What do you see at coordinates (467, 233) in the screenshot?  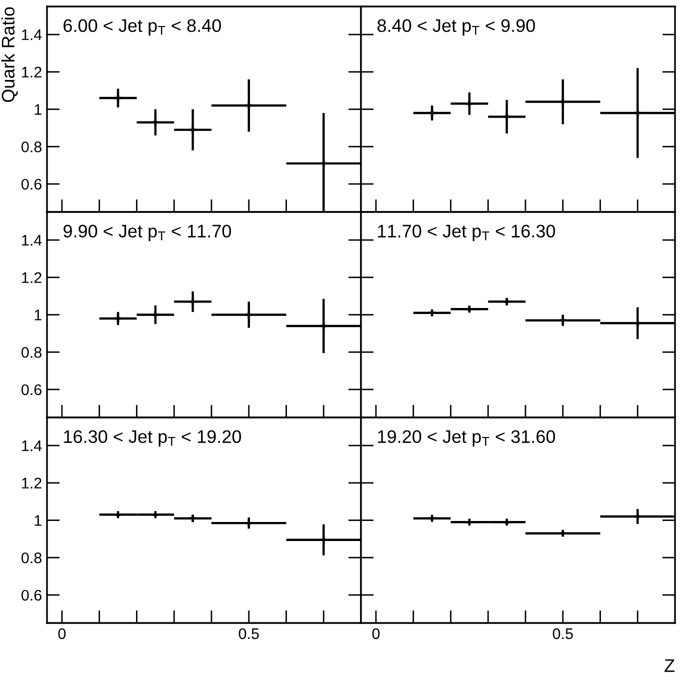 I see `text: 11.70 < Jet p$_{T}$ < 16.30` at bounding box center [467, 233].